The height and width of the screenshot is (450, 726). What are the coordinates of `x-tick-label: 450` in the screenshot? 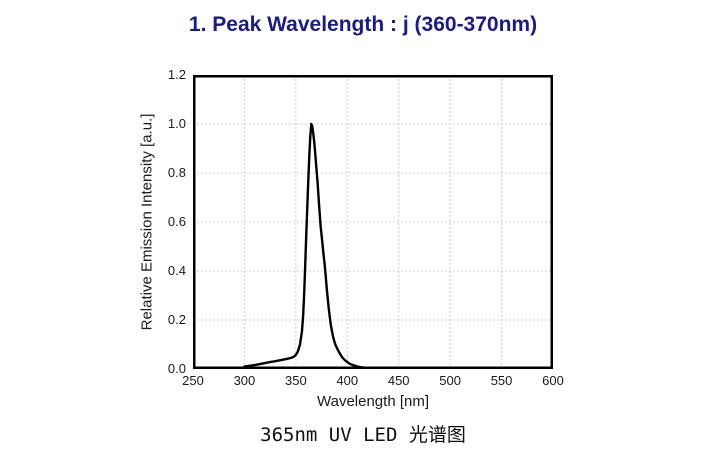 It's located at (398, 380).